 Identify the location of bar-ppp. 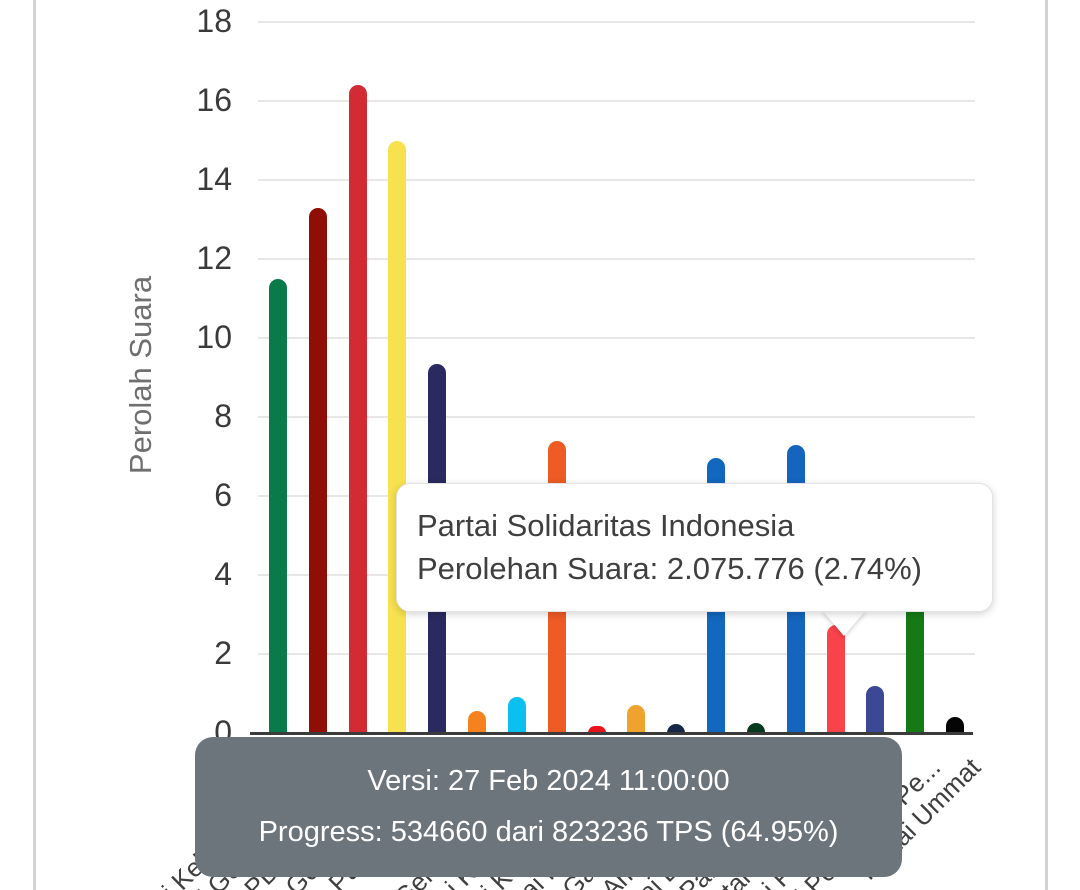
(915, 654).